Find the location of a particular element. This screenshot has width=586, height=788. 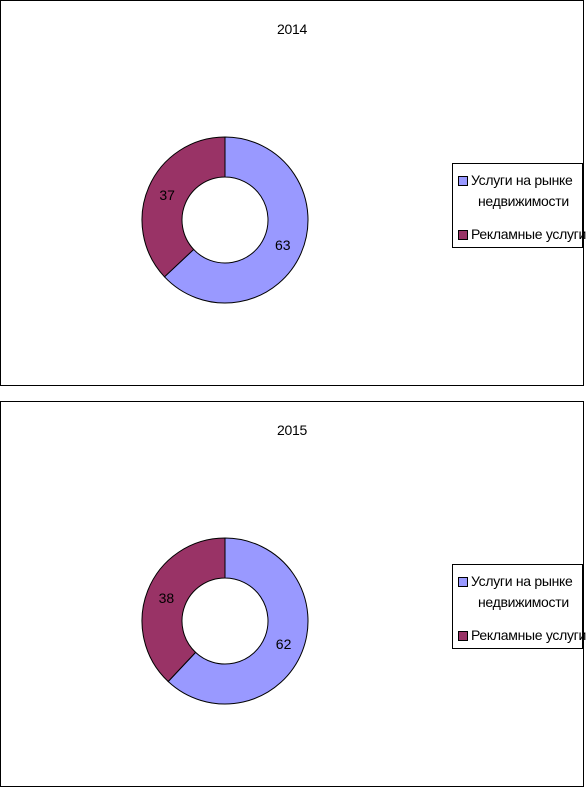

data-label-real-estate: 63 is located at coordinates (283, 245).